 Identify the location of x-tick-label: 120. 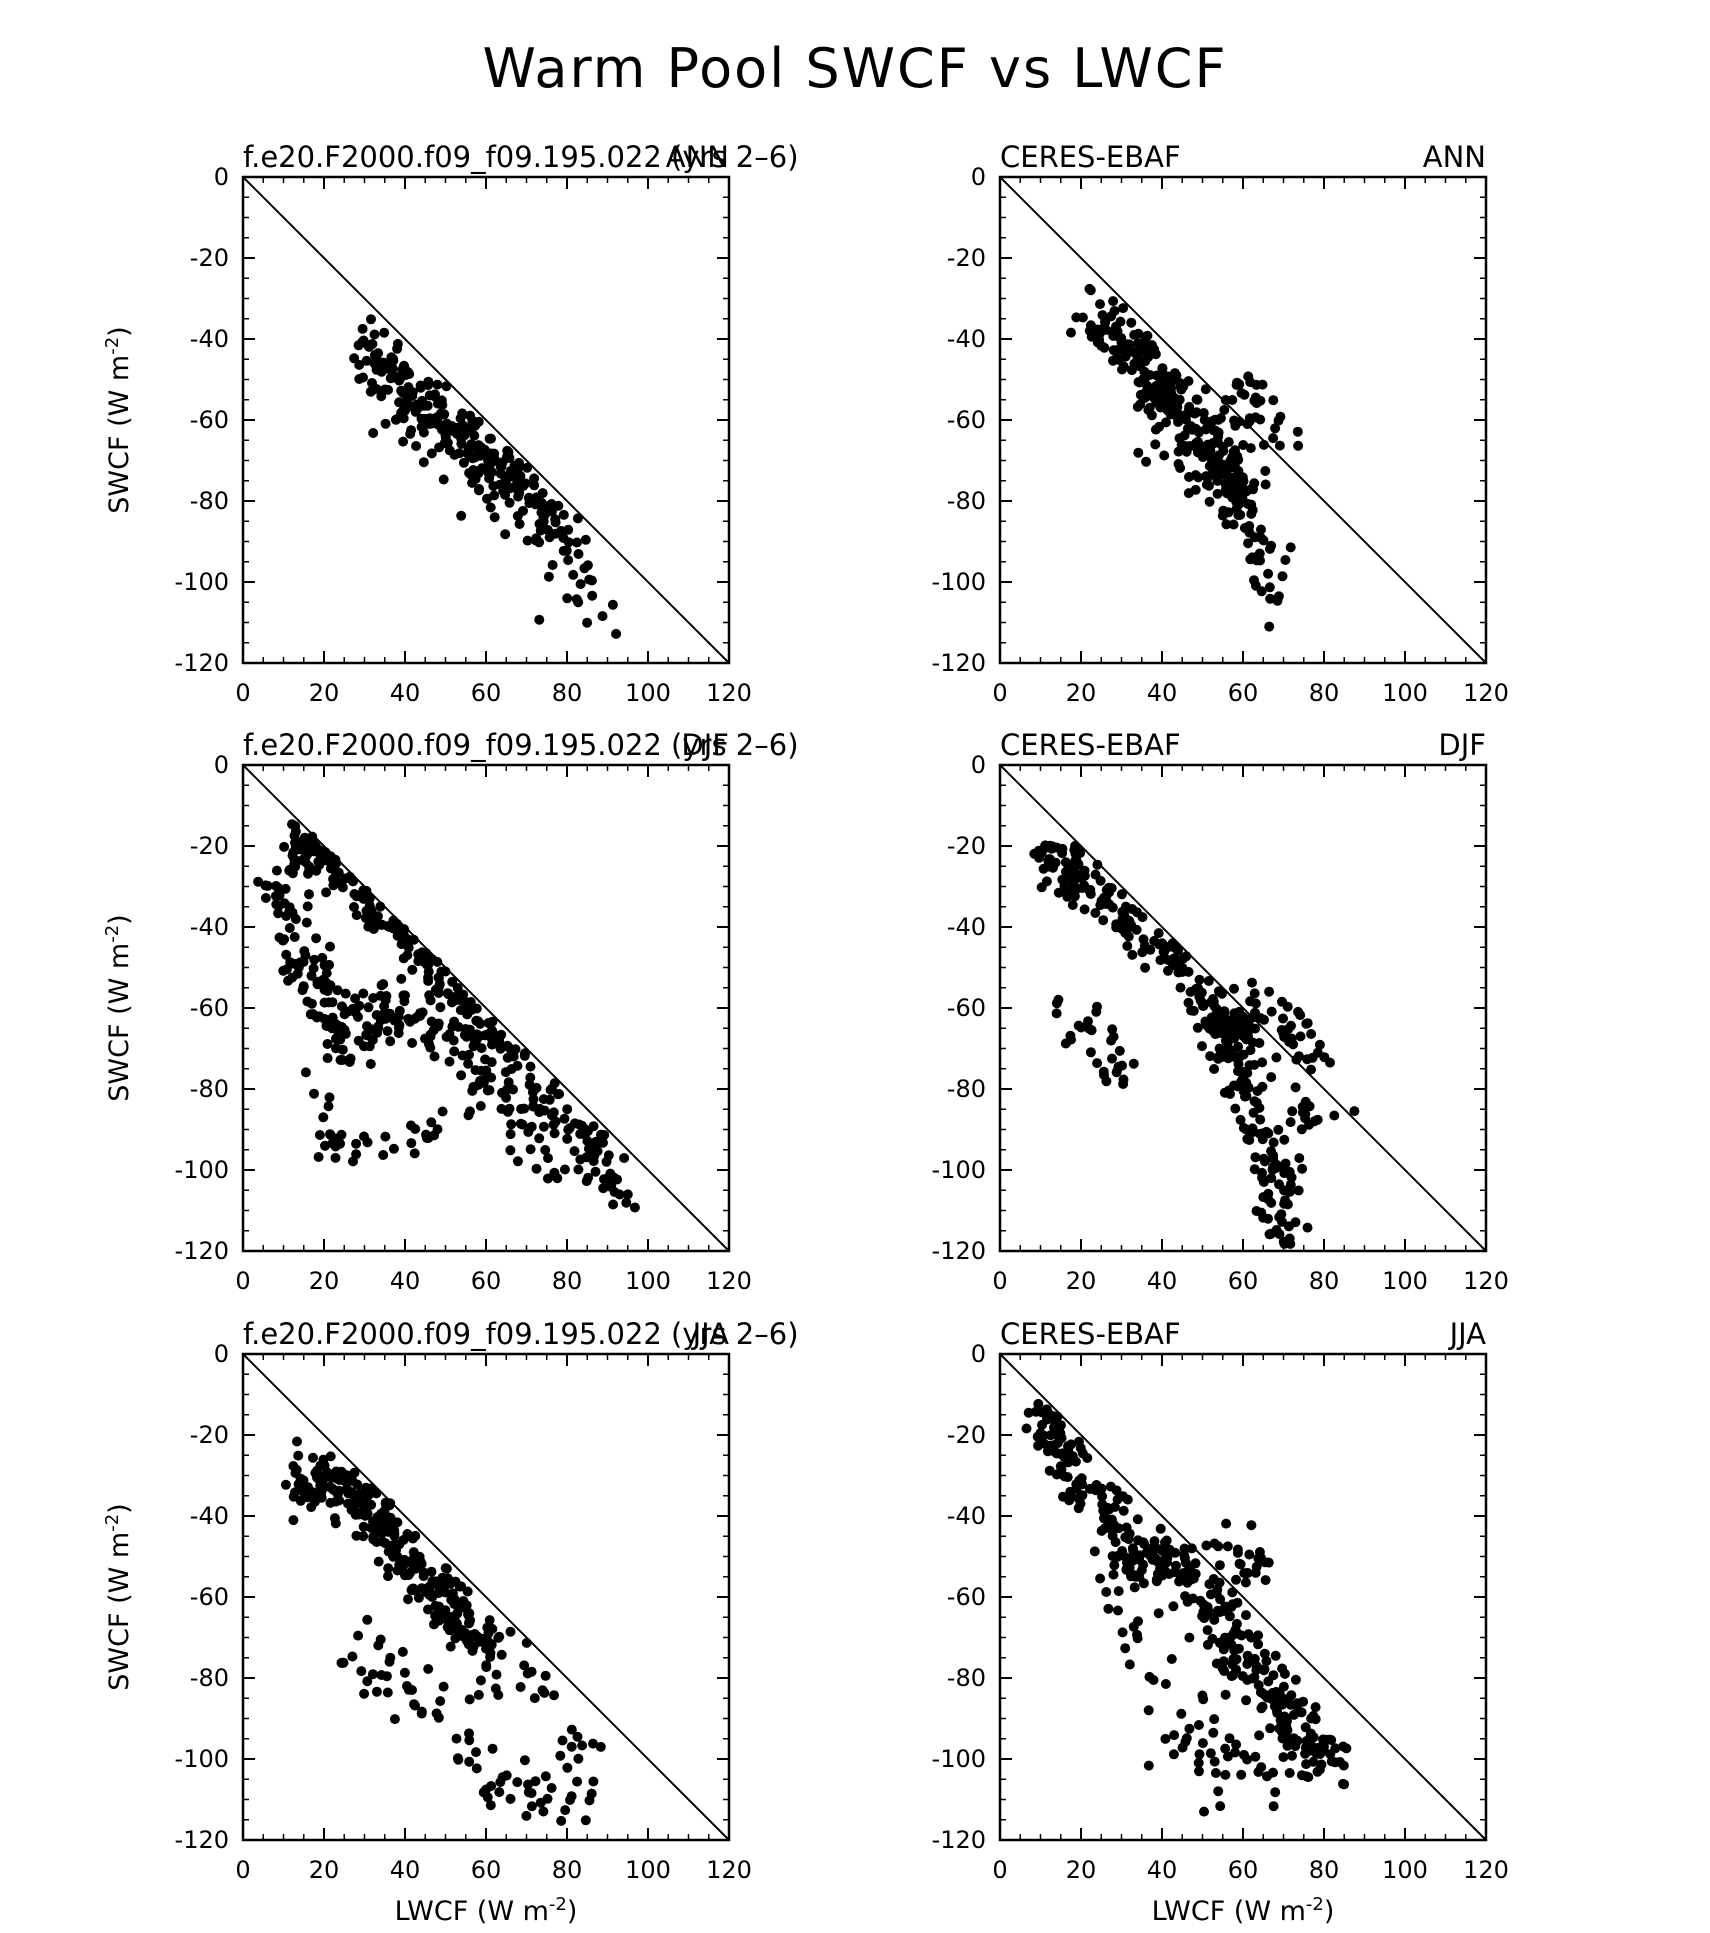
(729, 1870).